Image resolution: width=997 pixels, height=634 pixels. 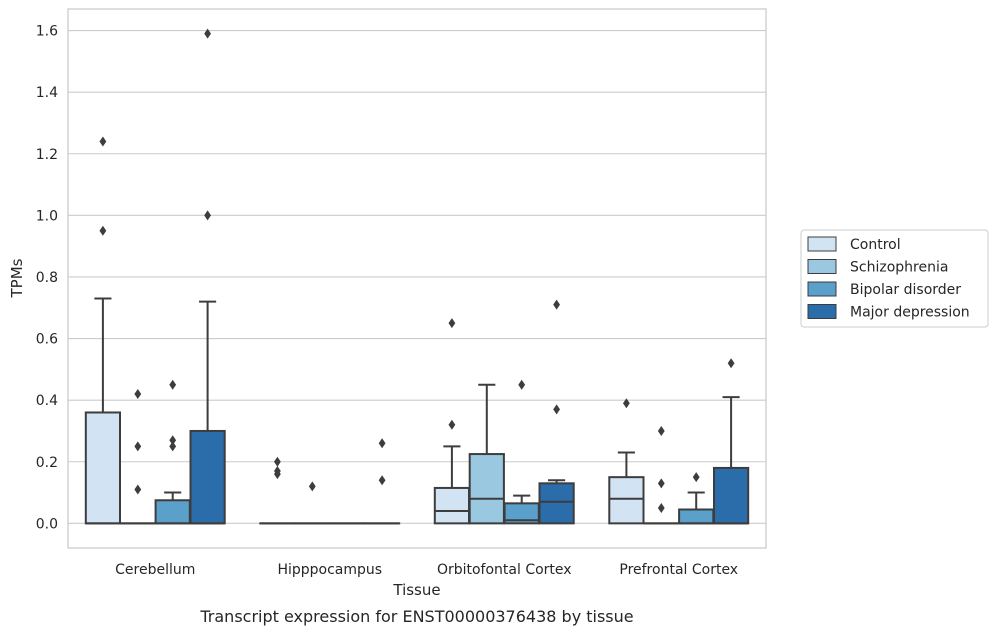 I want to click on y-tick-label: 1.2, so click(x=47, y=155).